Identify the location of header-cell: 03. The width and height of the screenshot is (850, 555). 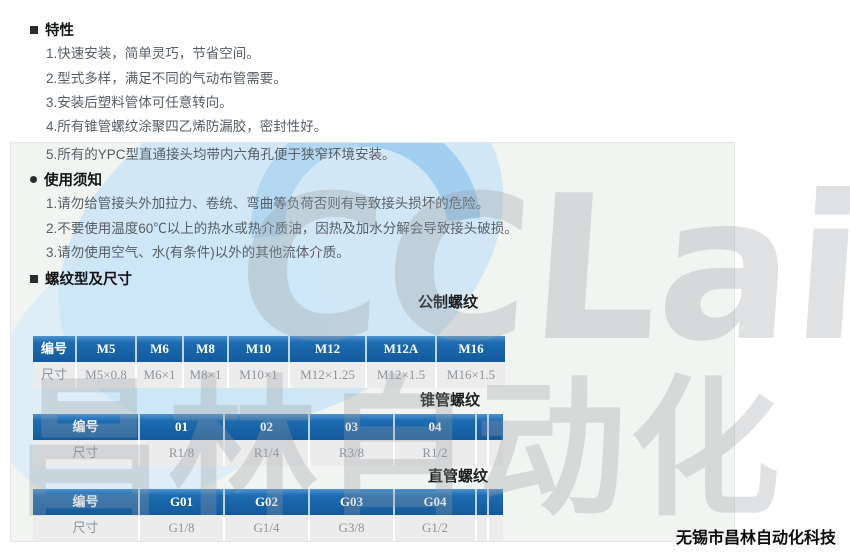
(350, 427).